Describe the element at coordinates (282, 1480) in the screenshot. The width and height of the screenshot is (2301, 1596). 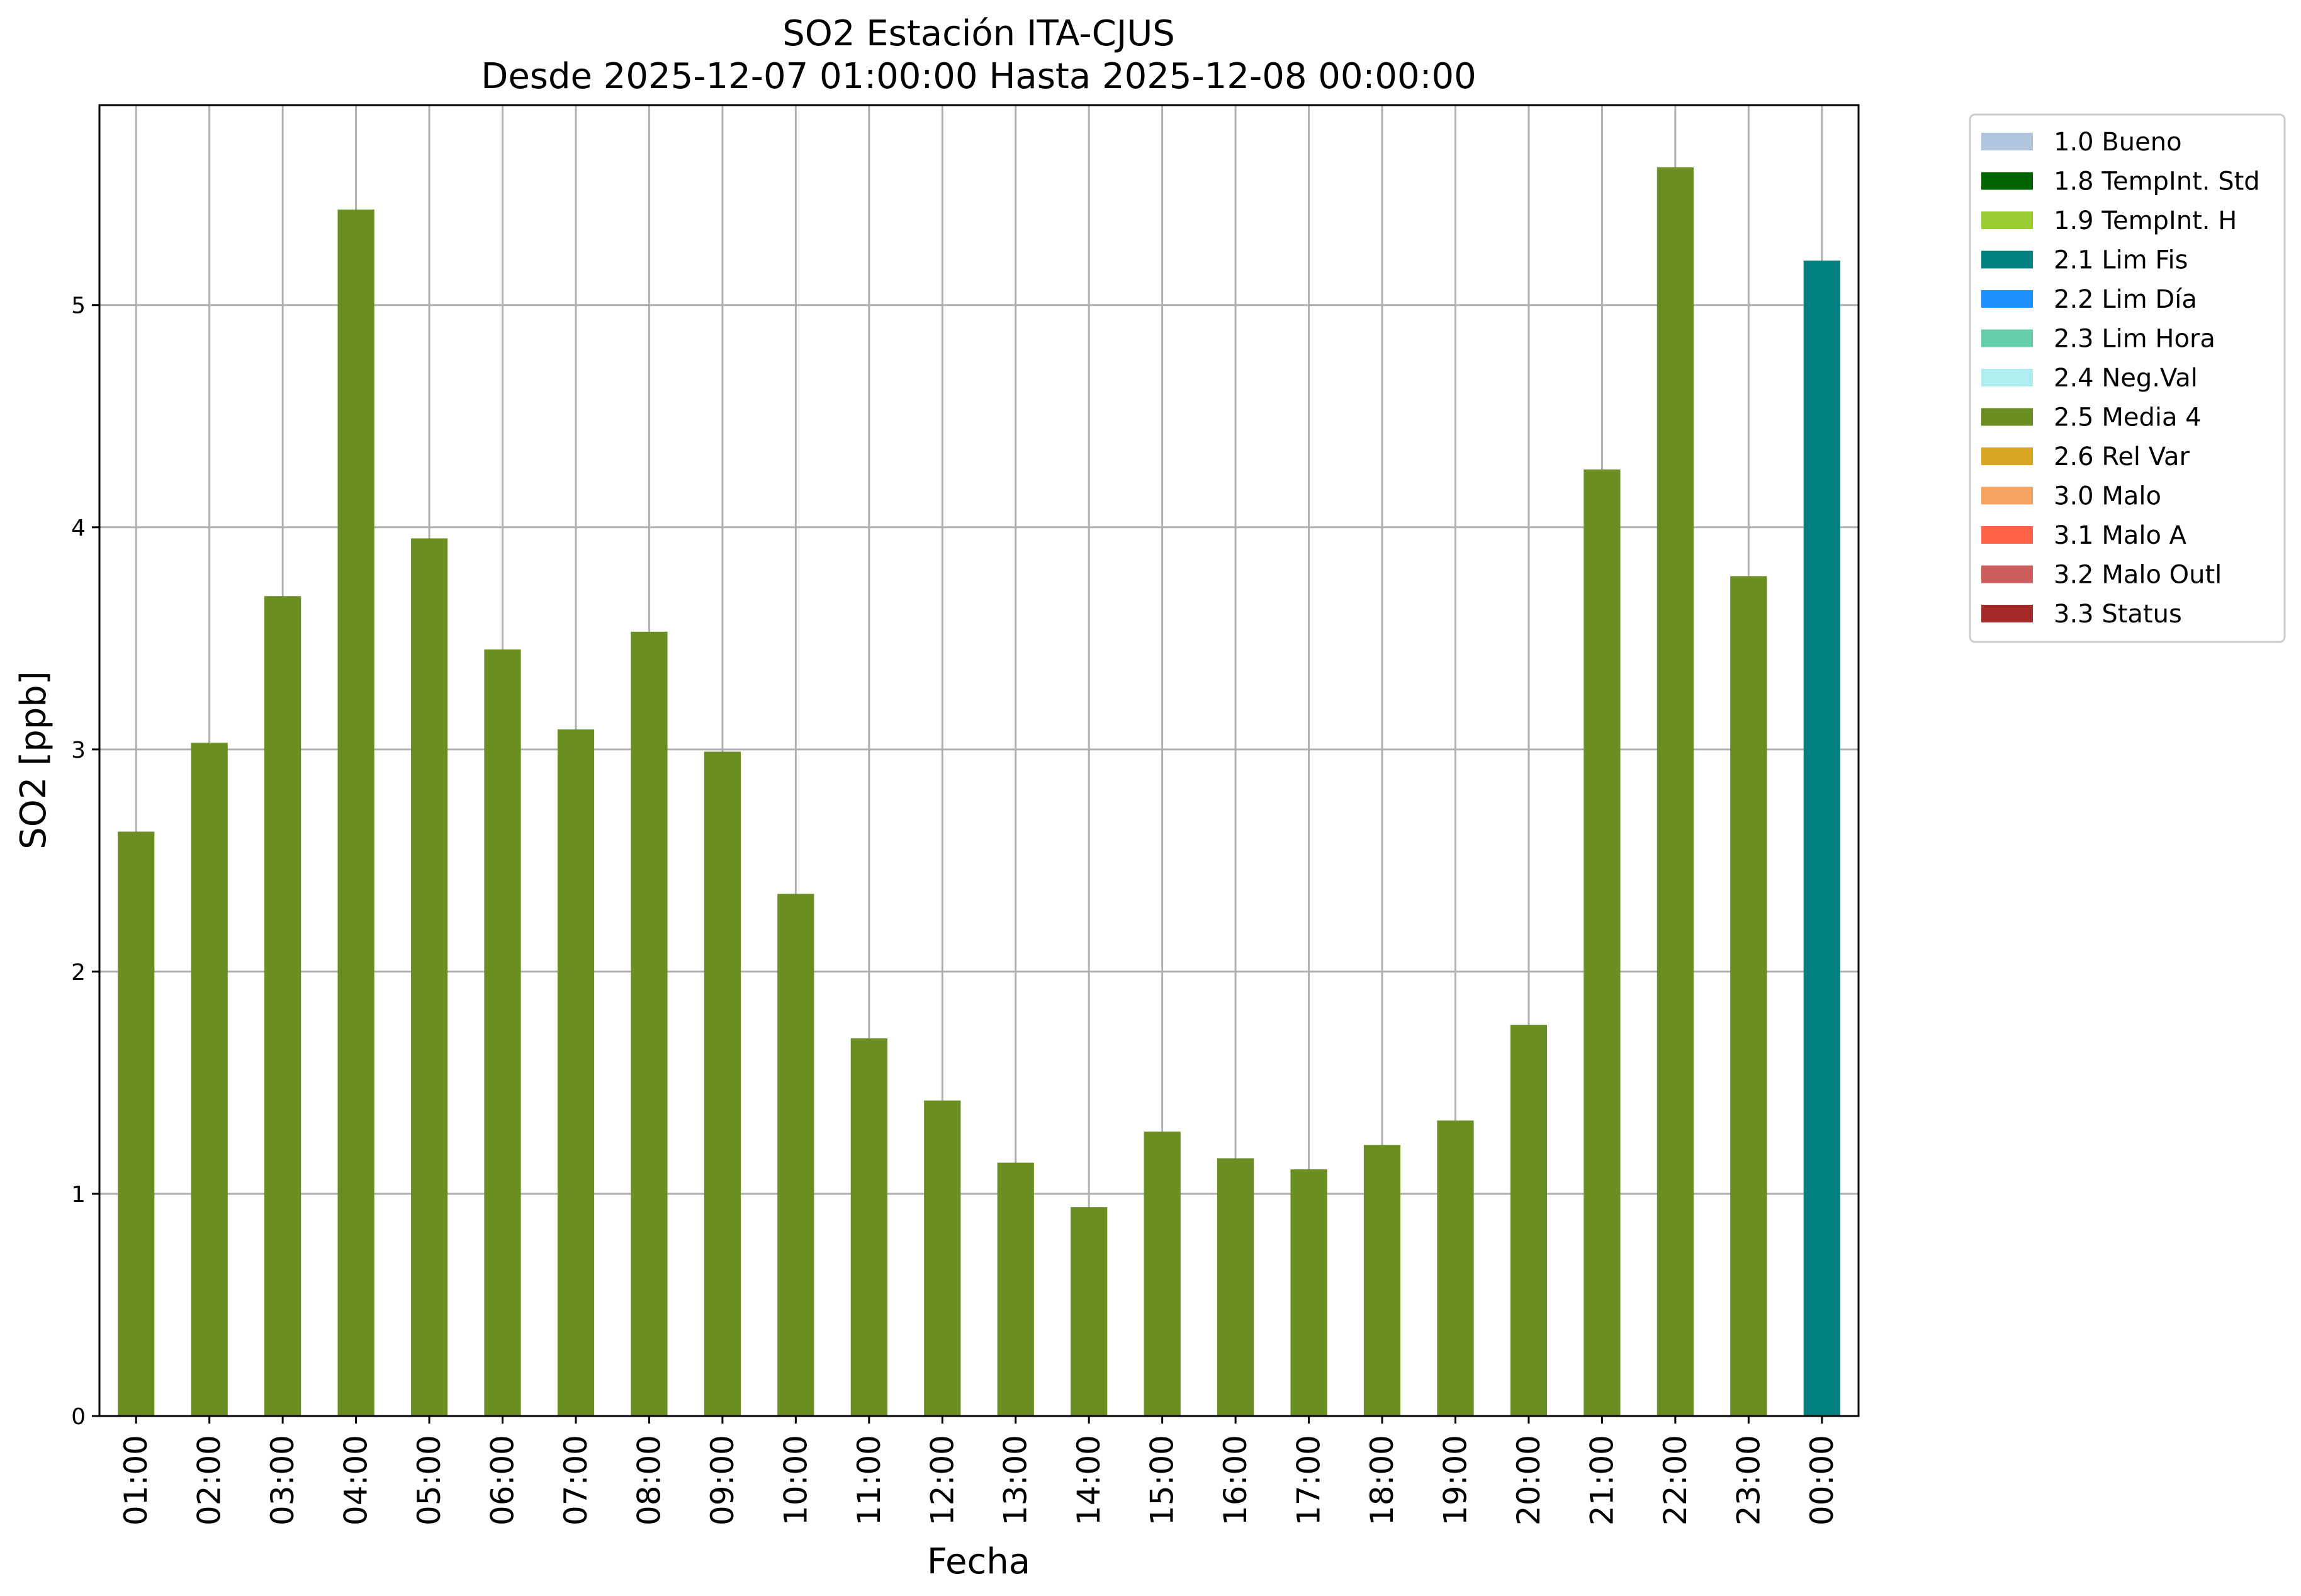
I see `x-tick-label: 03:00` at that location.